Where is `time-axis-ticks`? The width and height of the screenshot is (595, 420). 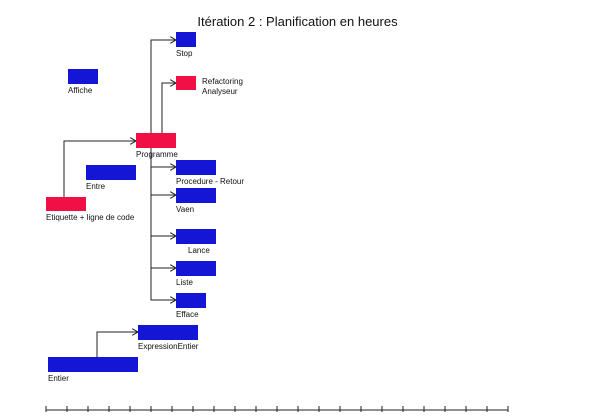
time-axis-ticks is located at coordinates (277, 409).